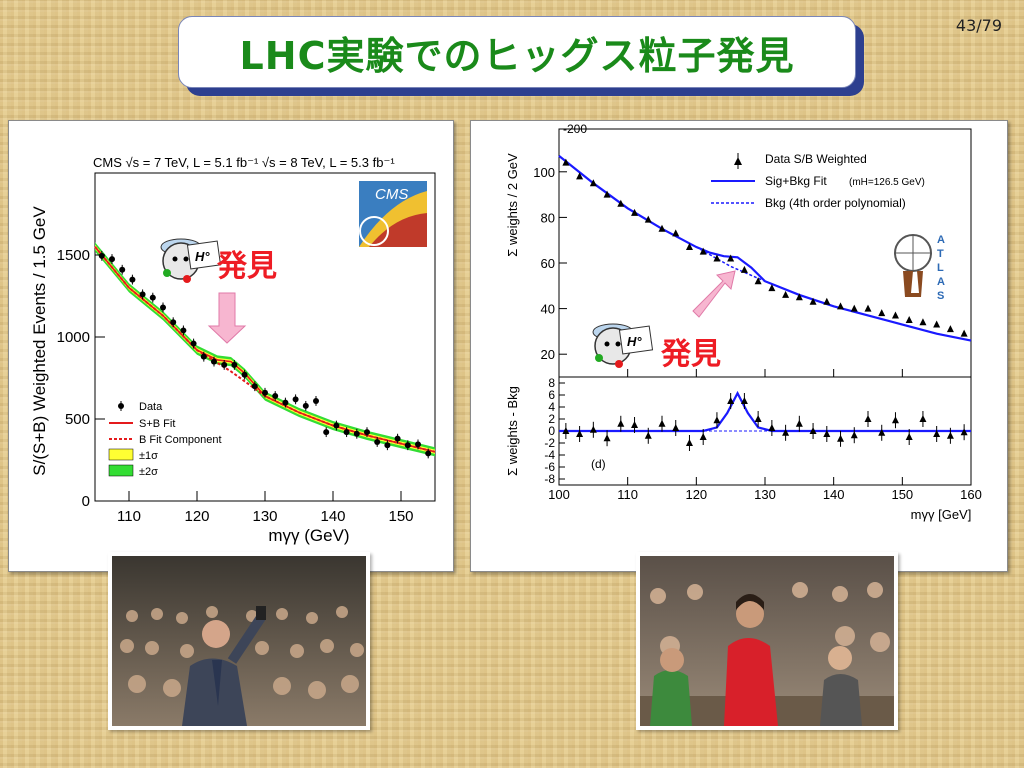 The width and height of the screenshot is (1024, 768). Describe the element at coordinates (332, 516) in the screenshot. I see `cms-x-tick-label: 140` at that location.